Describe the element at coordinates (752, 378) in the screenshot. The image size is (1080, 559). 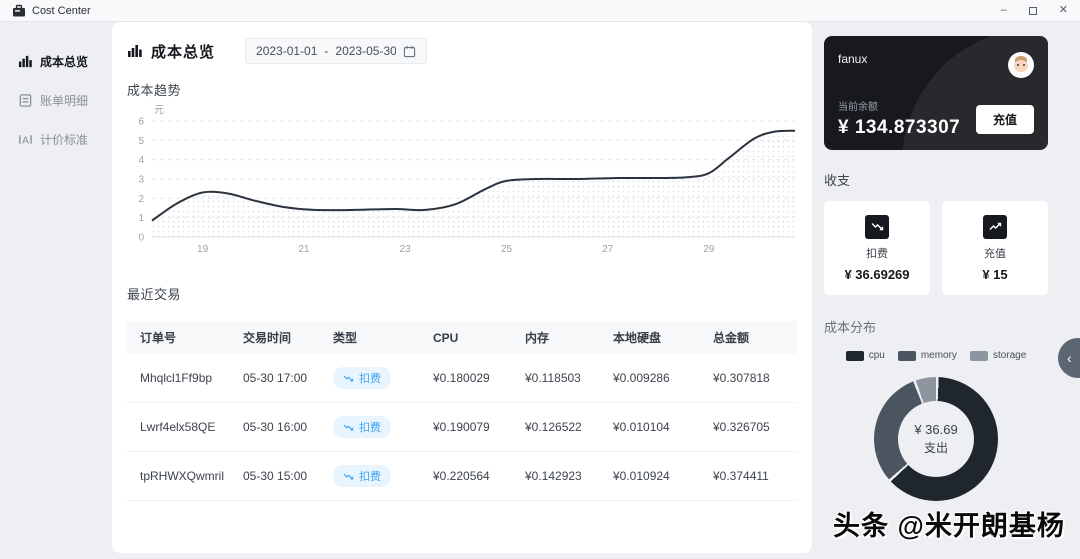
I see `cell-total: ¥0.307818` at that location.